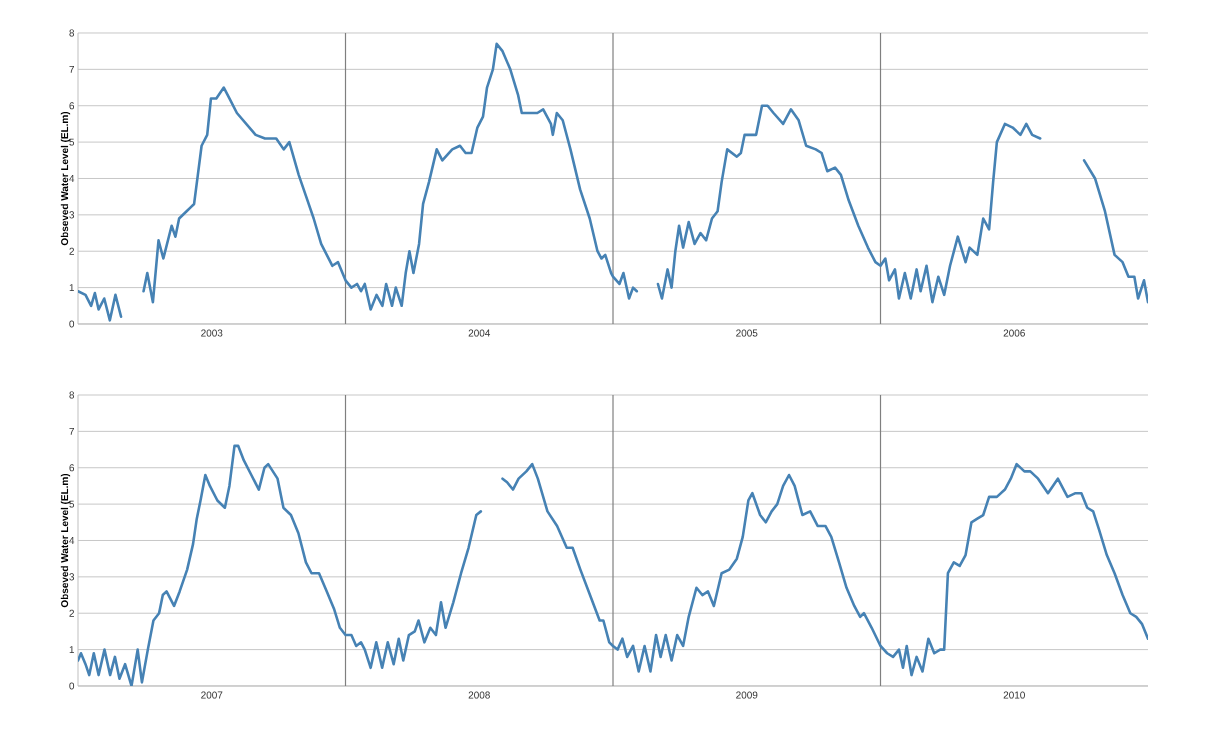 The height and width of the screenshot is (744, 1212). Describe the element at coordinates (747, 333) in the screenshot. I see `x-tick-label: 2005` at that location.